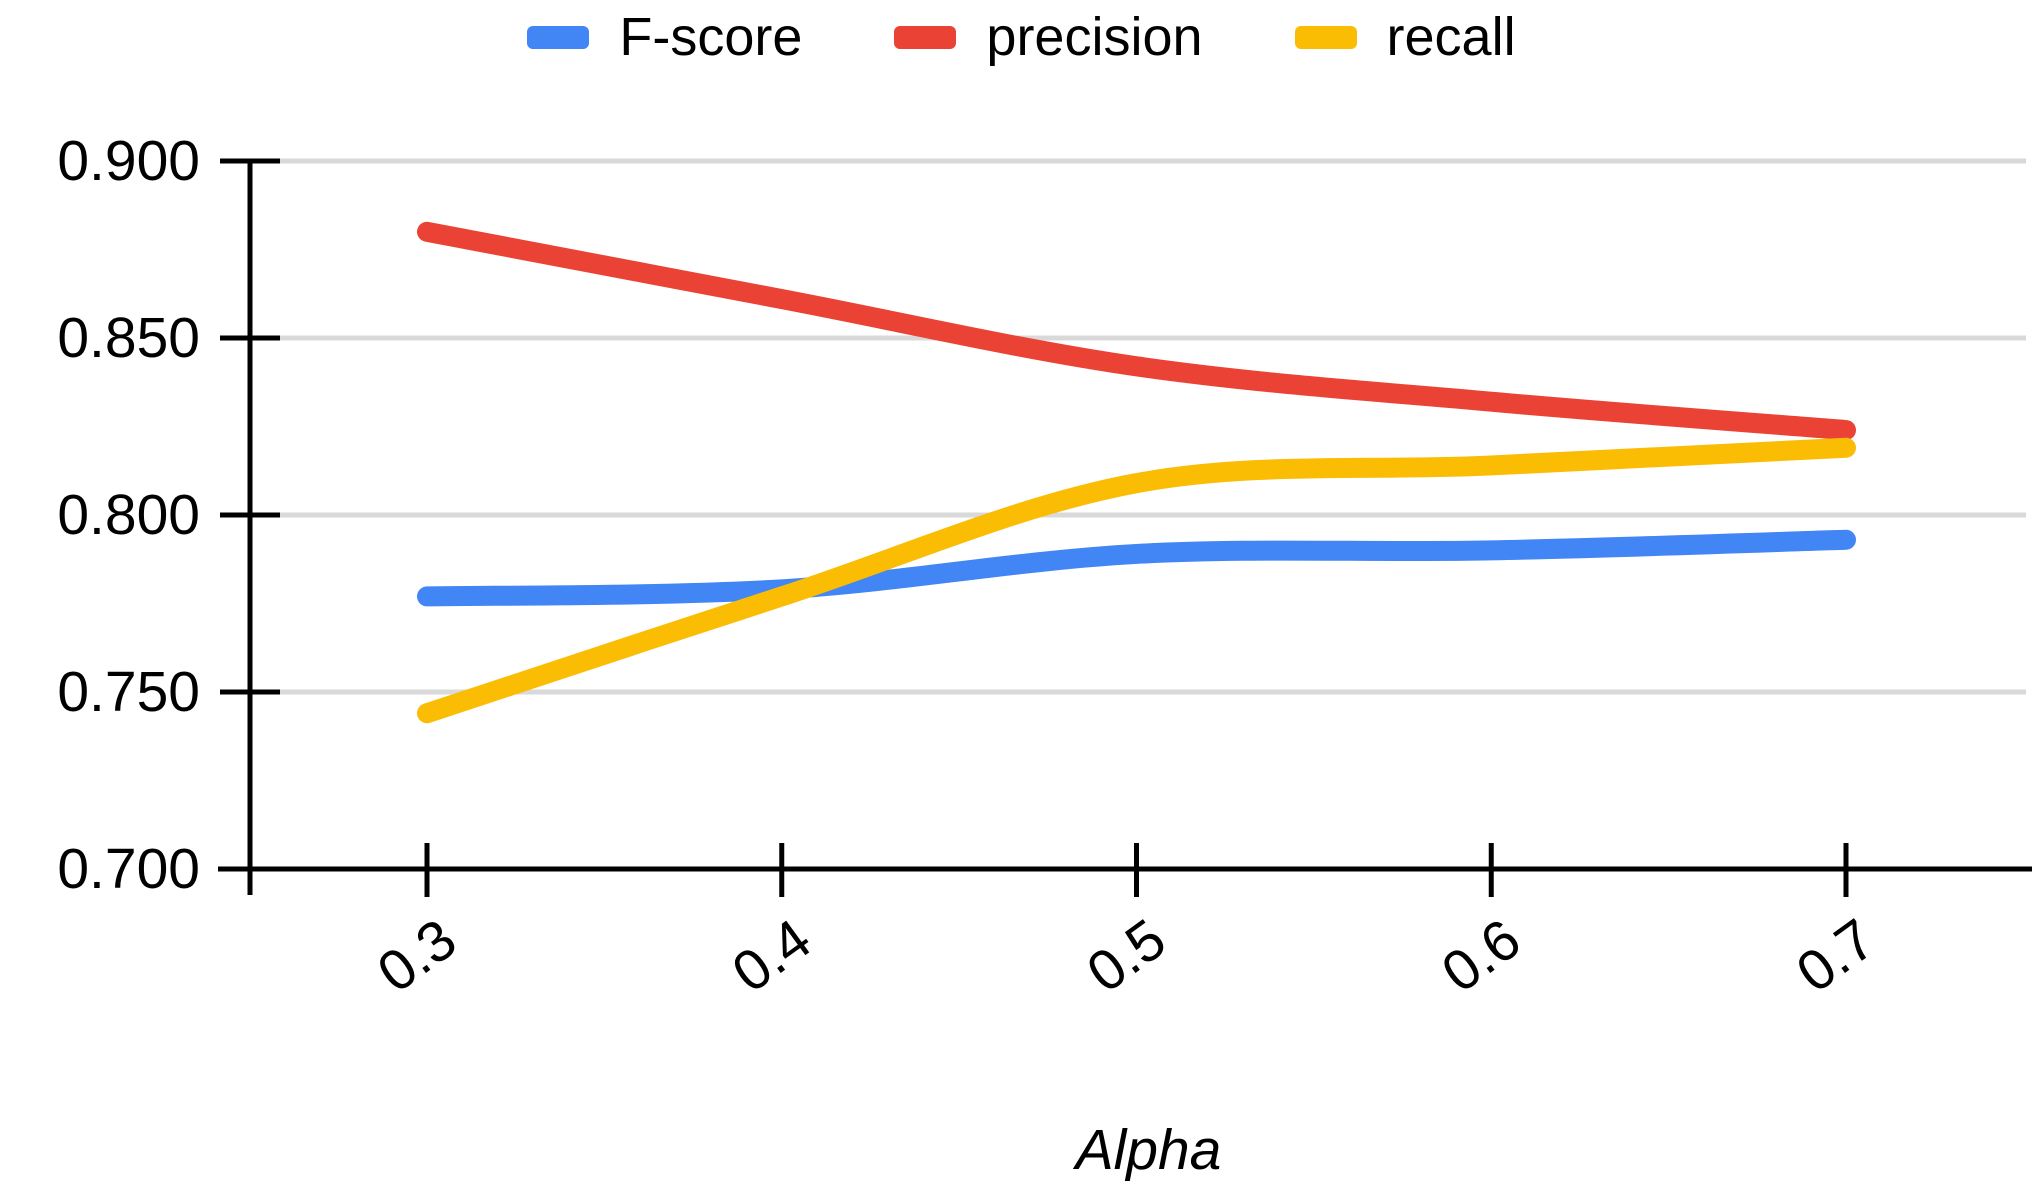 Image resolution: width=2043 pixels, height=1201 pixels. What do you see at coordinates (1836, 956) in the screenshot?
I see `x-tick-label: 0.7` at bounding box center [1836, 956].